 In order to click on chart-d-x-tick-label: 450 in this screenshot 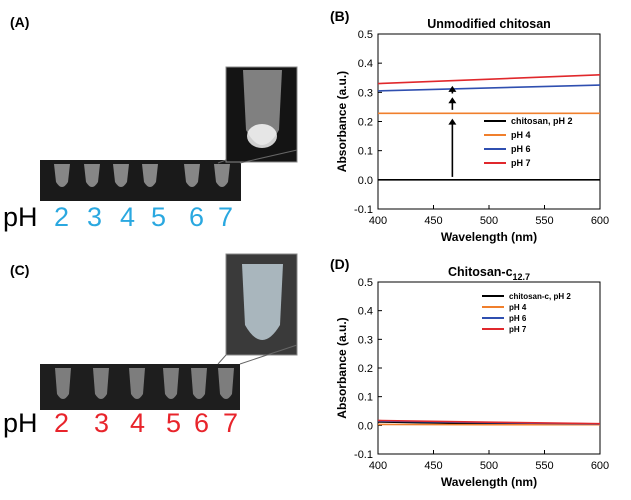, I will do `click(433, 466)`.